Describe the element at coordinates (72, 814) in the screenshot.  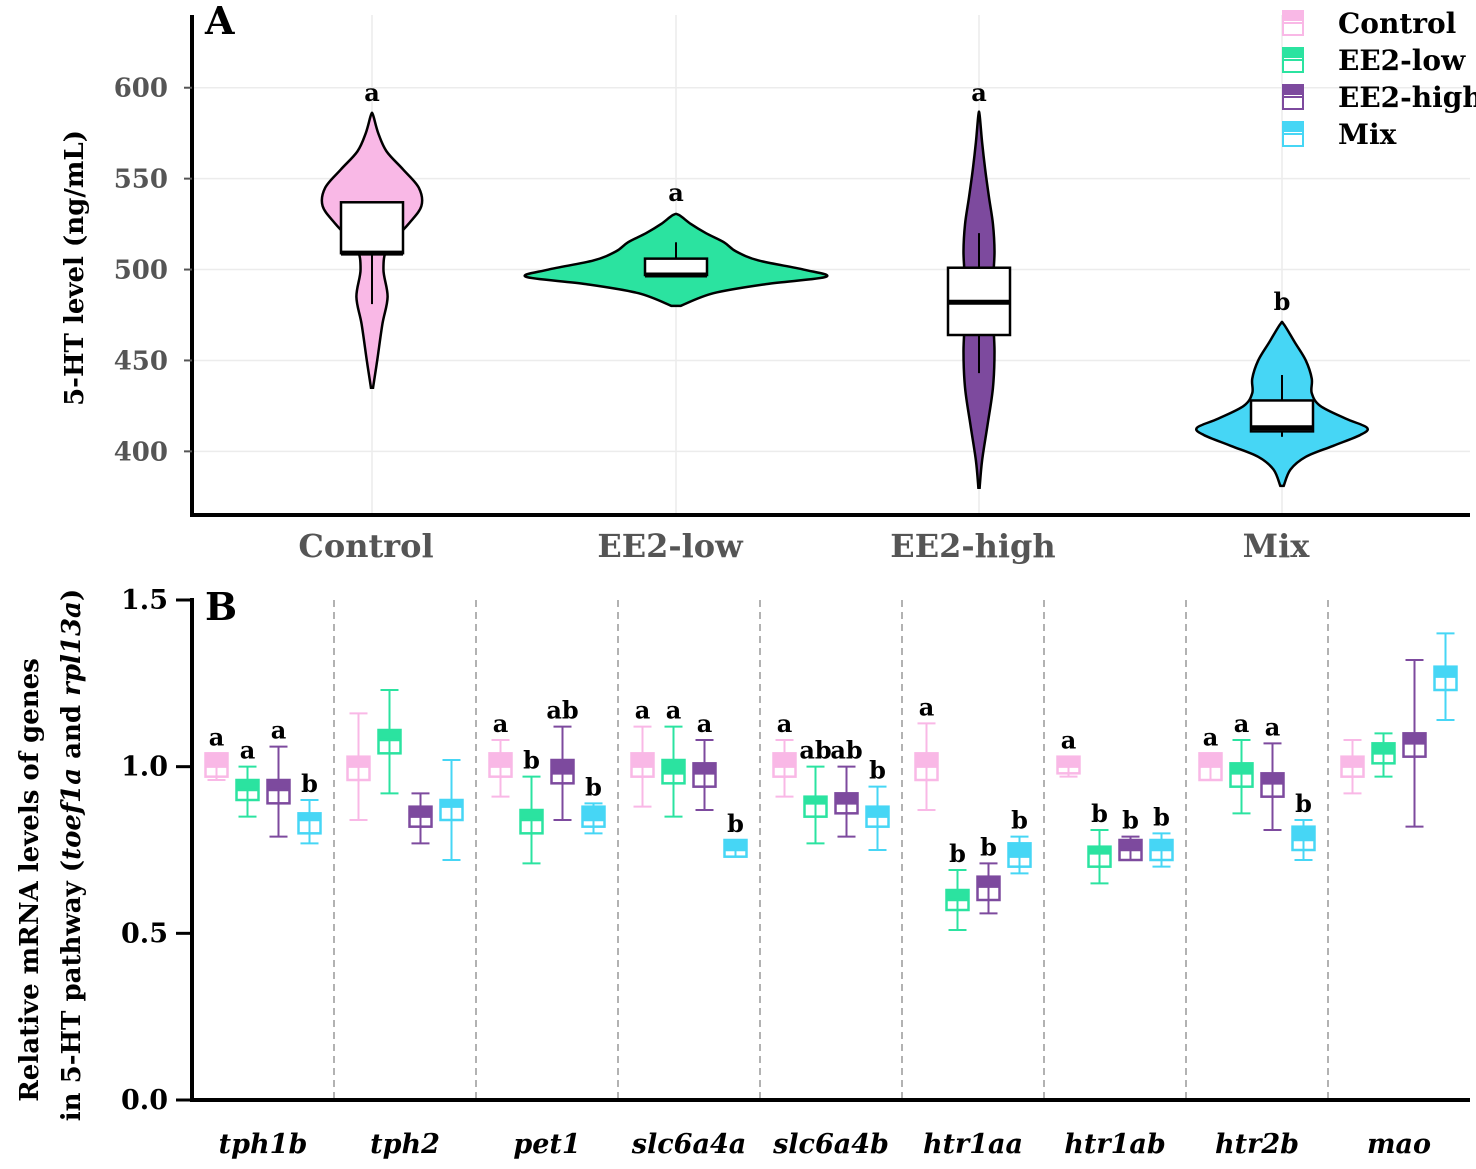
I see `label-gene1: toef1a` at that location.